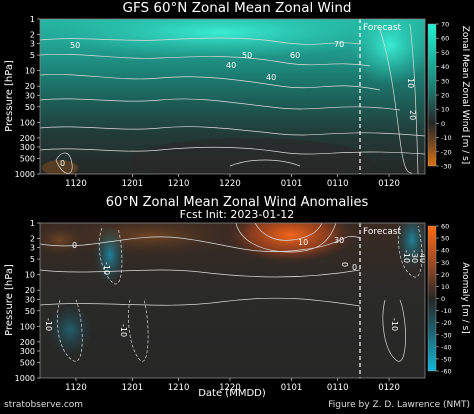 The image size is (474, 414). I want to click on colorbar-tick-label: 40, so click(445, 251).